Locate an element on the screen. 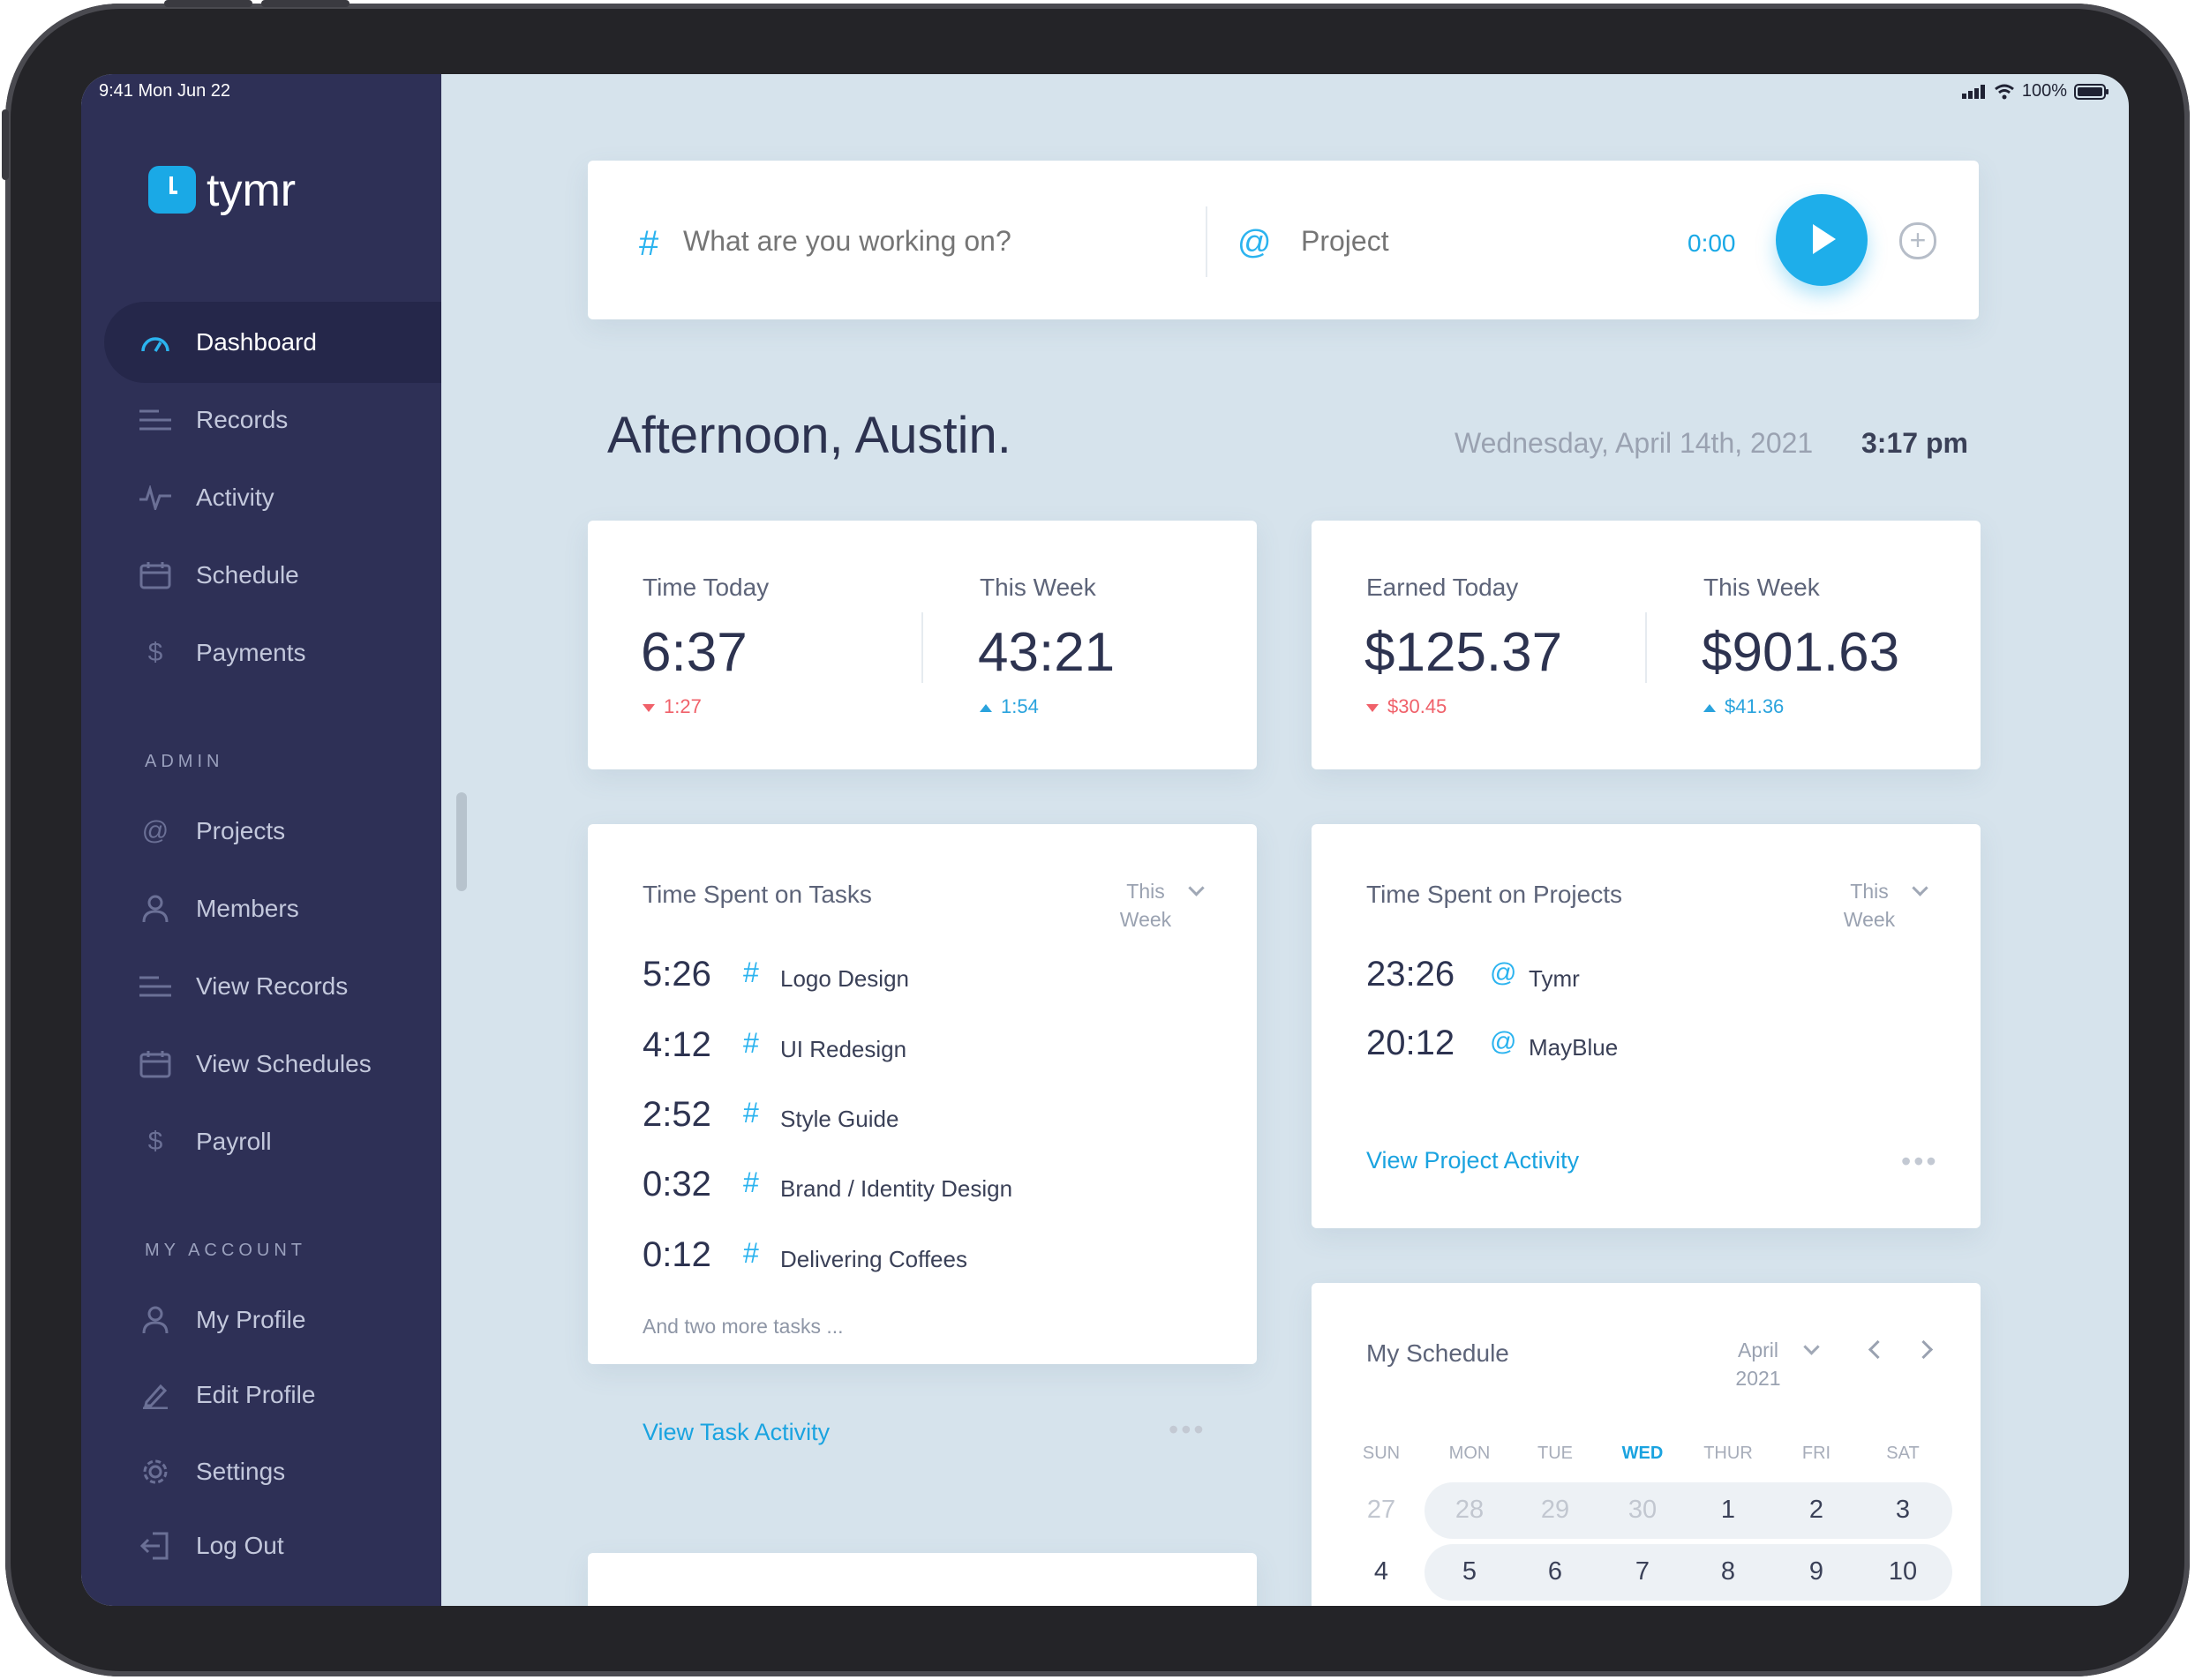 This screenshot has width=2195, height=1680. calendar-day: 30 is located at coordinates (1642, 1510).